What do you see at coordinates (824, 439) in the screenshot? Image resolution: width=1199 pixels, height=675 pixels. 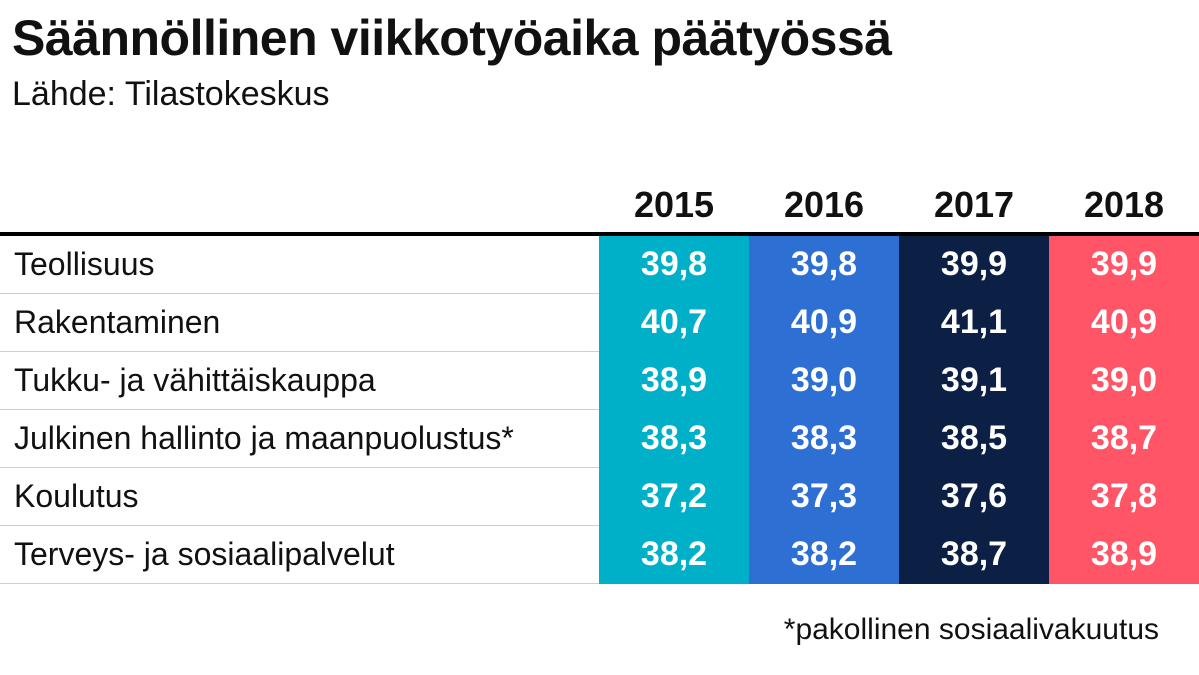 I see `value-cell-2016: 38,3` at bounding box center [824, 439].